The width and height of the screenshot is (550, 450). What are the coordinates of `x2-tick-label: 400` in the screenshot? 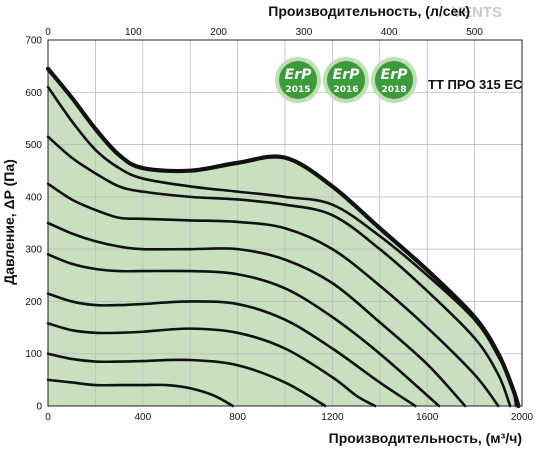 It's located at (389, 32).